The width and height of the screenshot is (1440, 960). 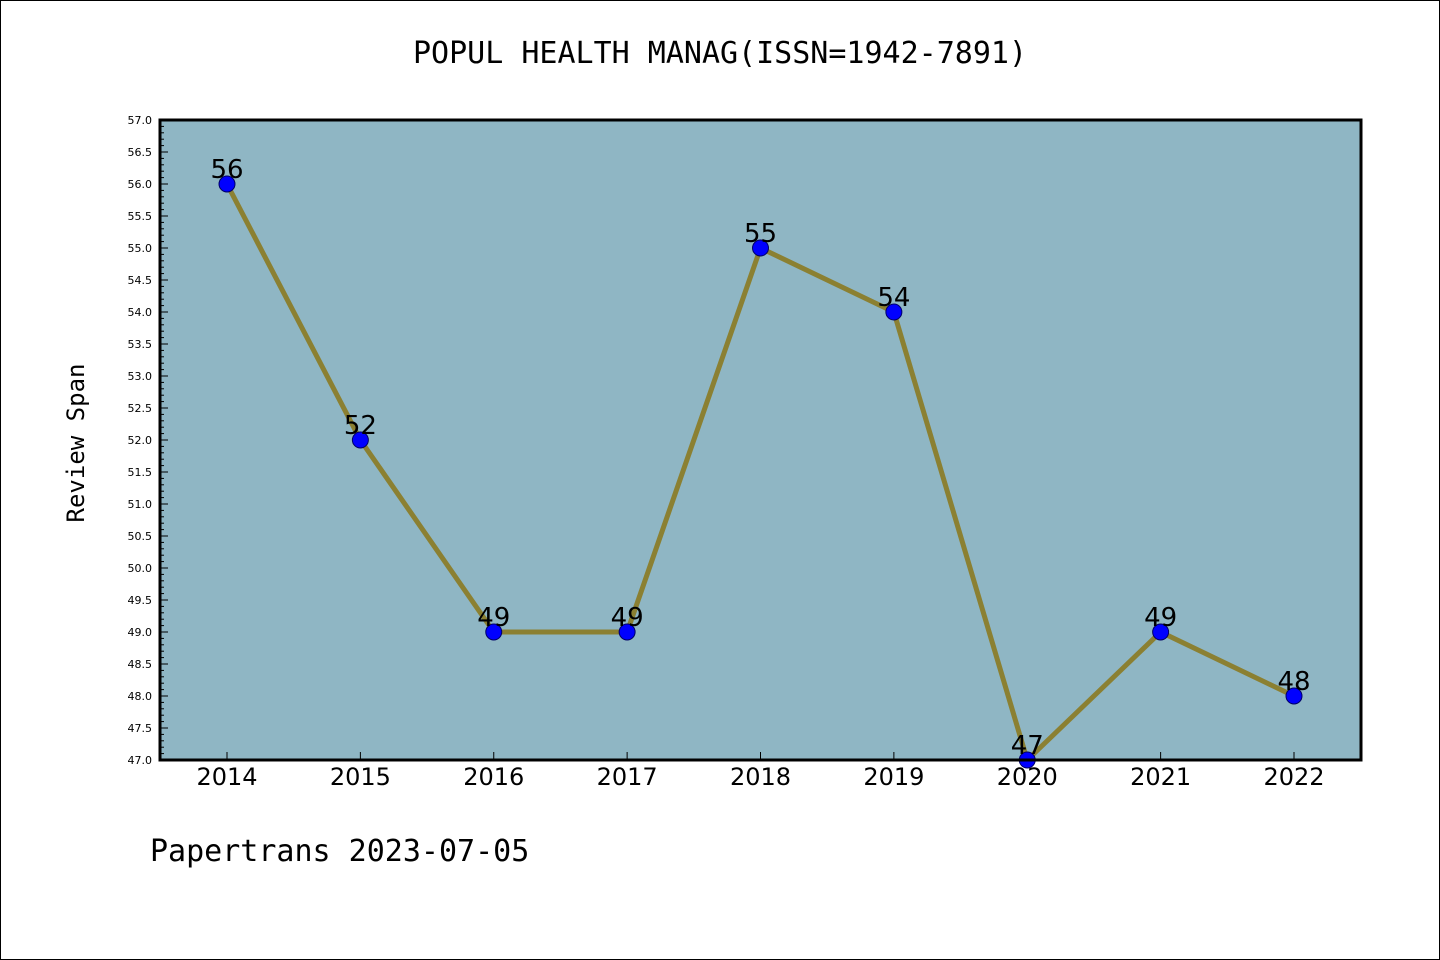 What do you see at coordinates (493, 777) in the screenshot?
I see `x-tick-label: 2016` at bounding box center [493, 777].